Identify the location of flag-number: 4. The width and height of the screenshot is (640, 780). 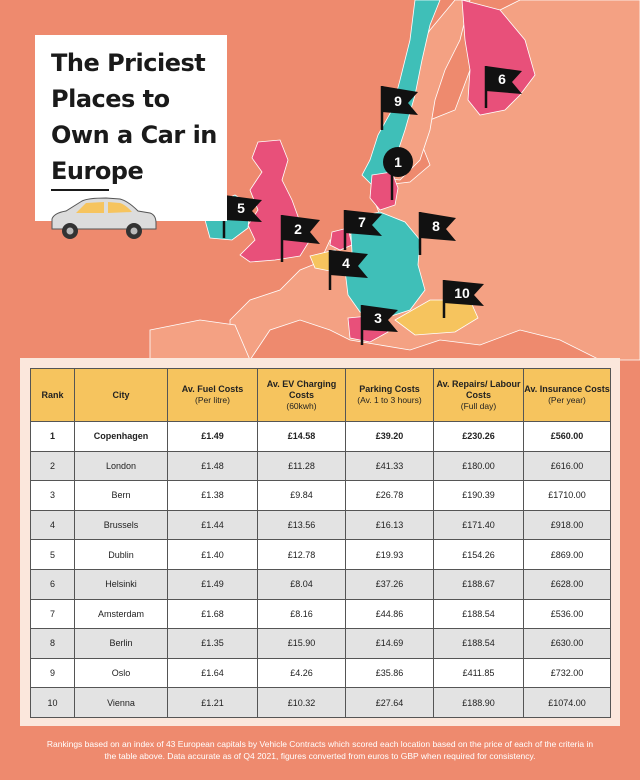
(346, 263).